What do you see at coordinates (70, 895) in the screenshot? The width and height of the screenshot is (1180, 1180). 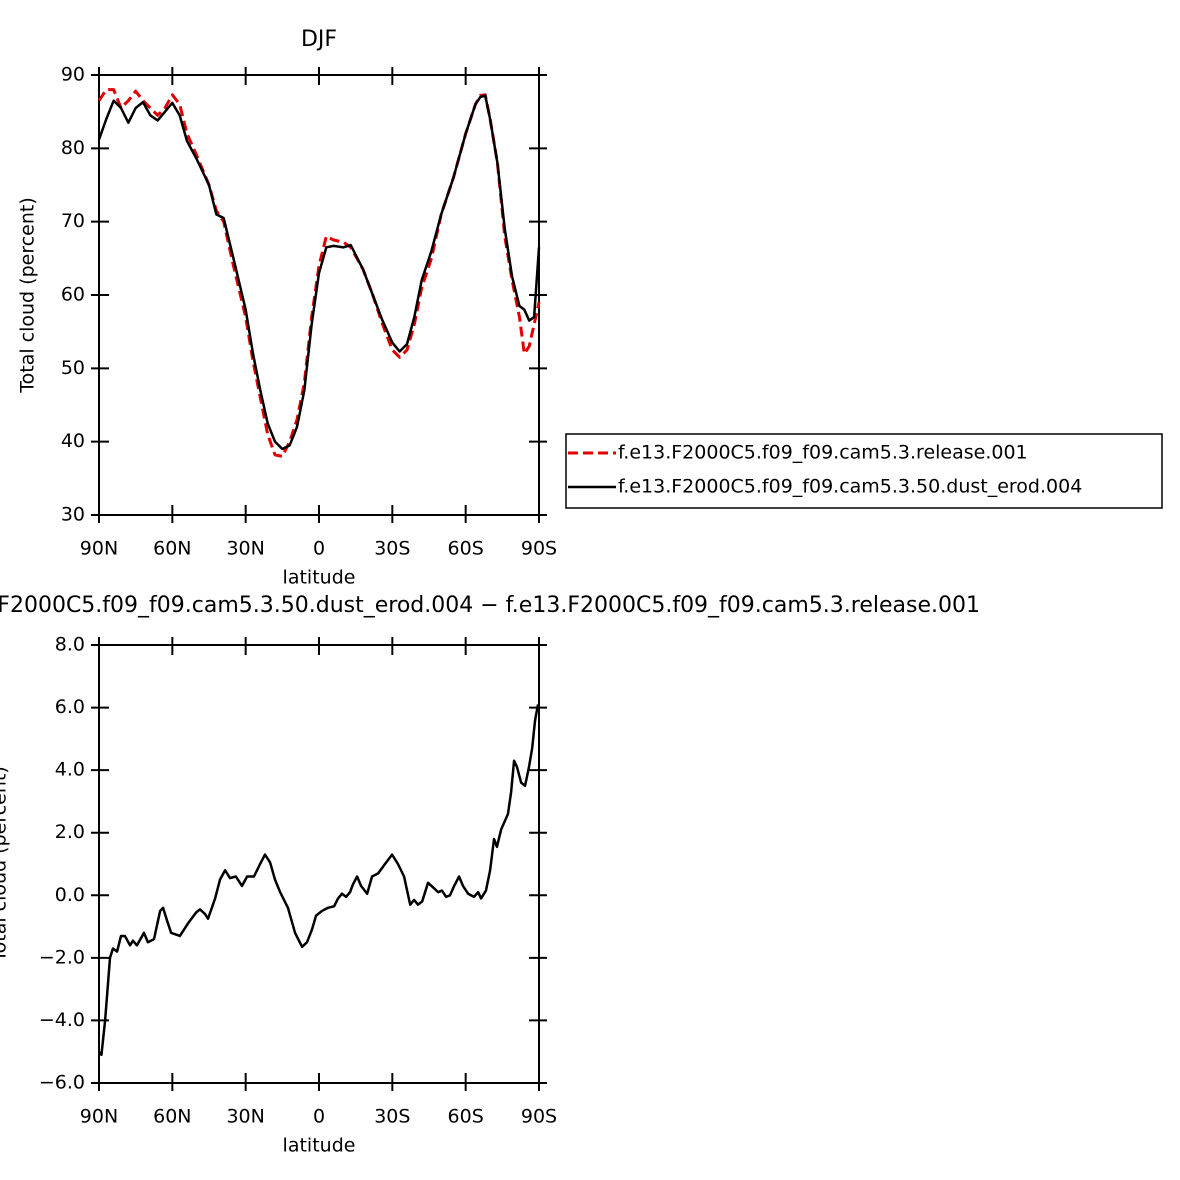 I see `y-tick-label: 0.0` at bounding box center [70, 895].